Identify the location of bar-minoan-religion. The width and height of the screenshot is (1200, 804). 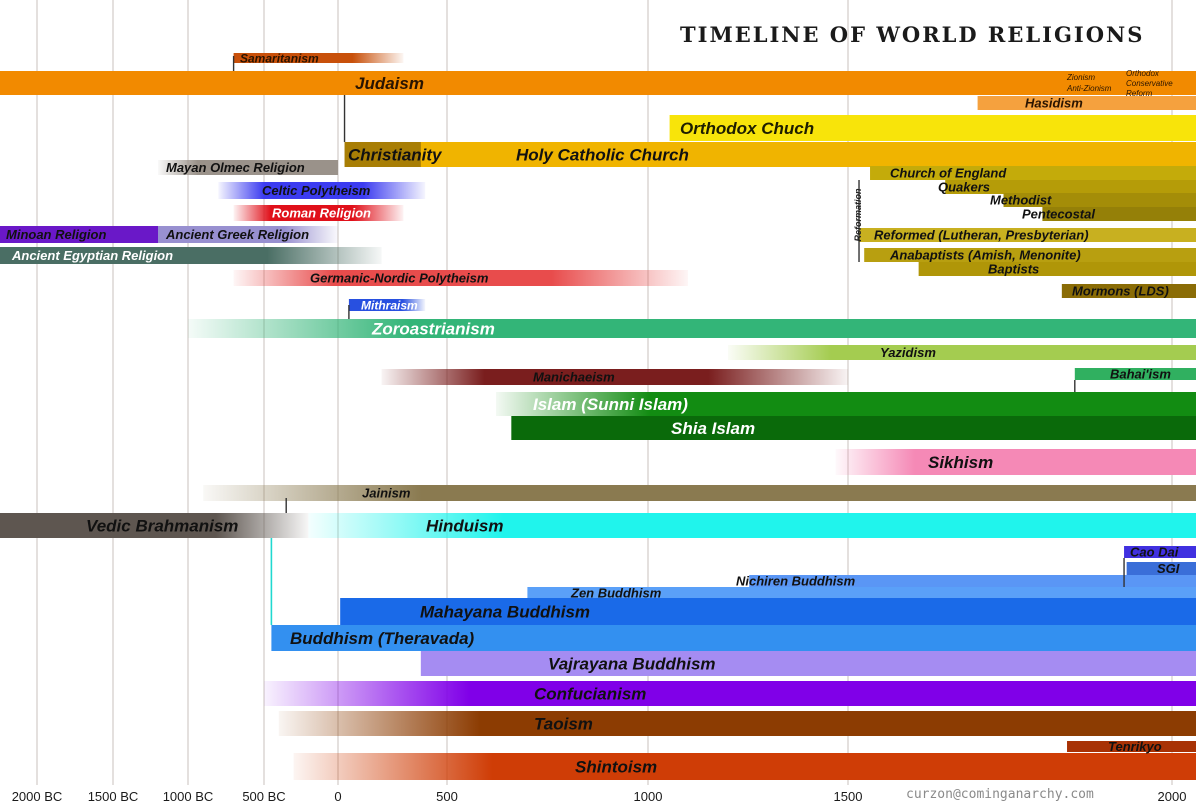
(94, 234).